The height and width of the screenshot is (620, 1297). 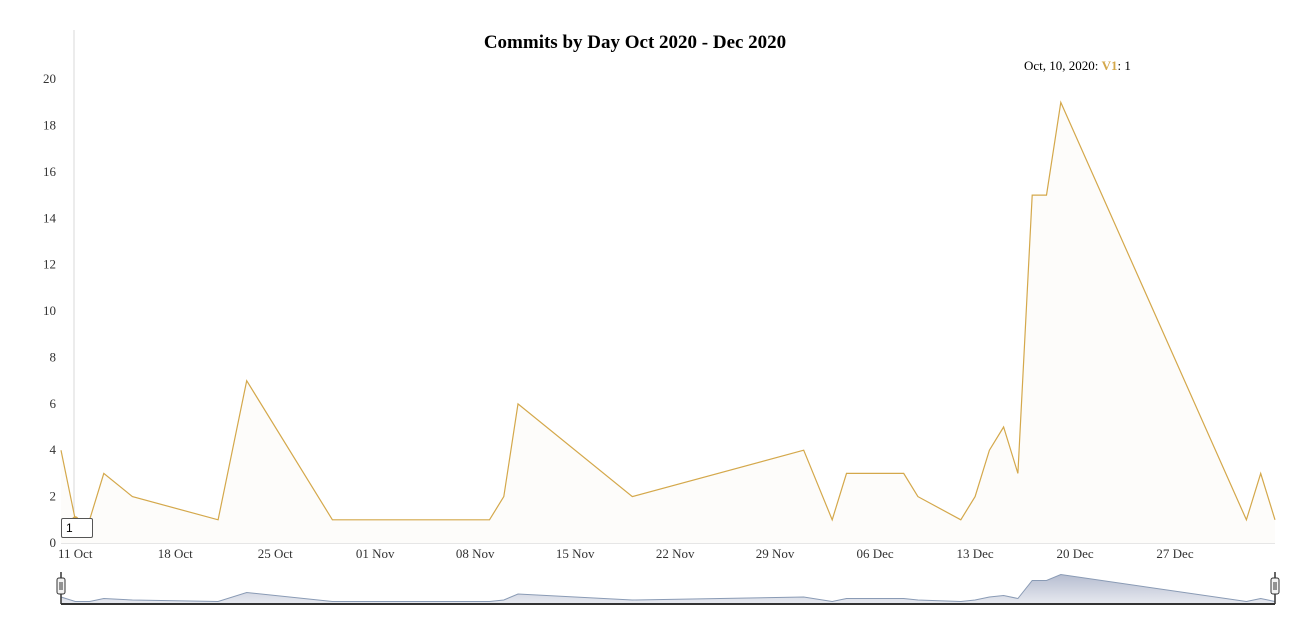 What do you see at coordinates (974, 553) in the screenshot?
I see `x-tick-label: 13 Dec` at bounding box center [974, 553].